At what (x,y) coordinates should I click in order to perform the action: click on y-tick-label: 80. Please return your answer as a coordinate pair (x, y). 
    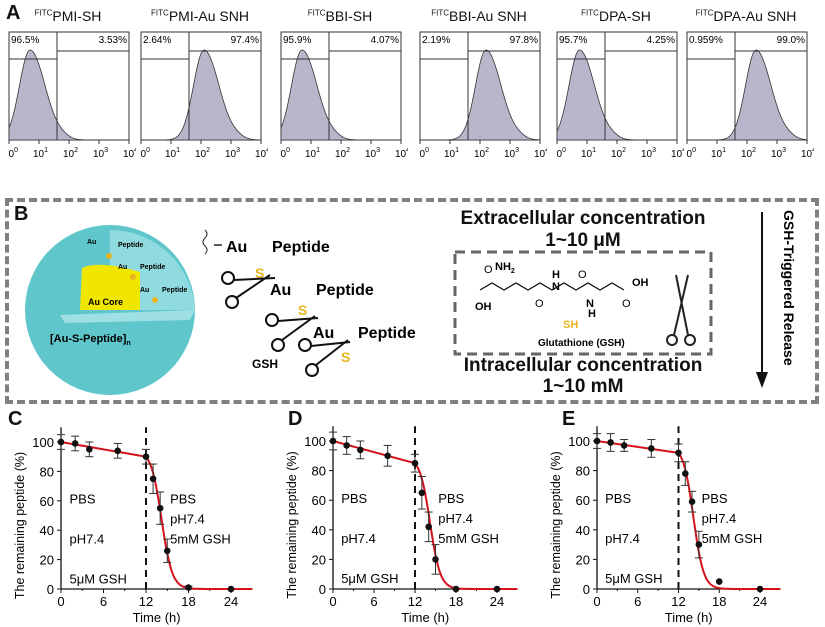
    Looking at the image, I should click on (47, 471).